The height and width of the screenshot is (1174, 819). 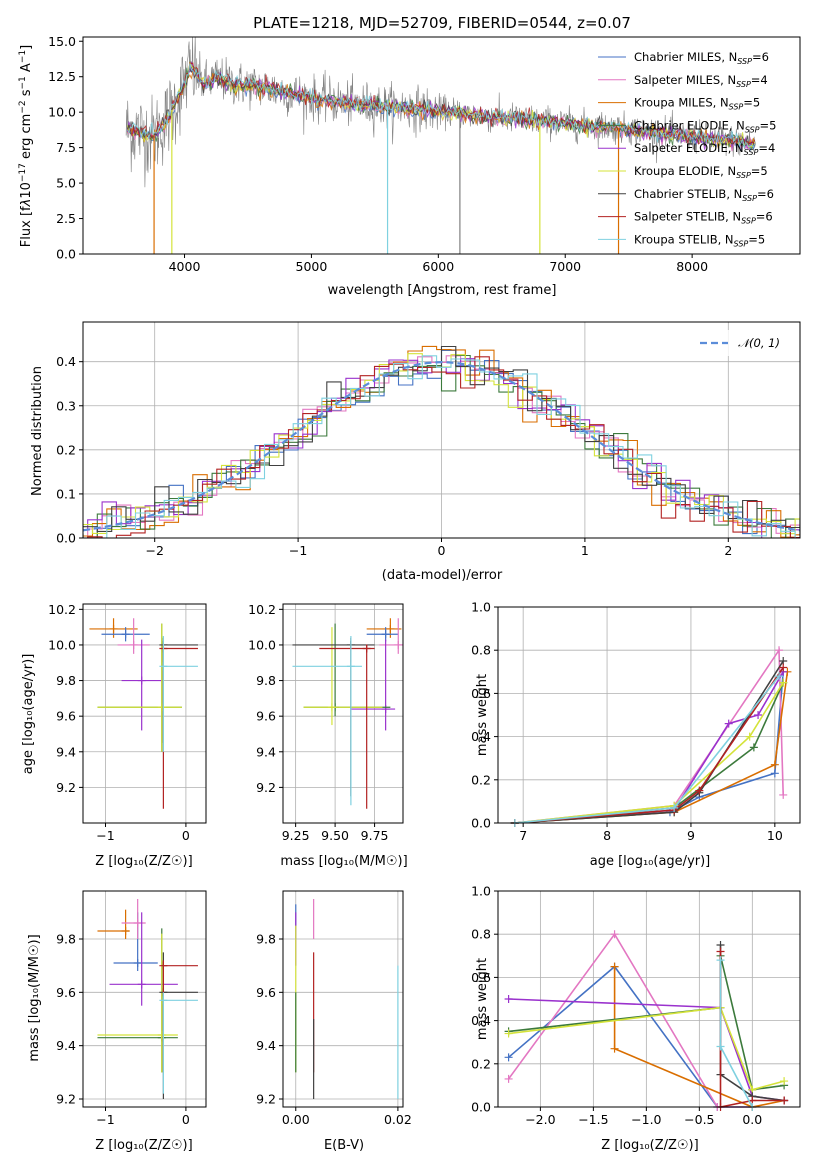 What do you see at coordinates (442, 575) in the screenshot?
I see `residuals-xlabel: (data-model)/error` at bounding box center [442, 575].